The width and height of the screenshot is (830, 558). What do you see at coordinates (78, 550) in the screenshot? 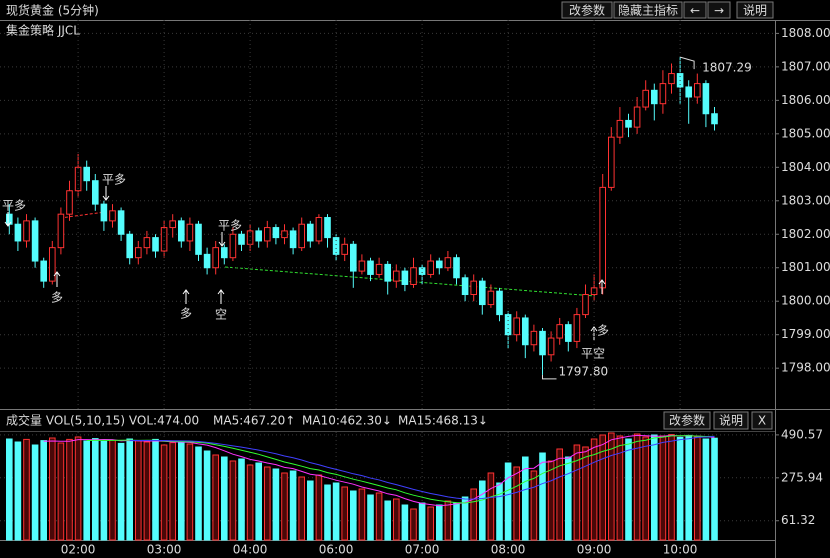
I see `x-tick-label: 02:00` at bounding box center [78, 550].